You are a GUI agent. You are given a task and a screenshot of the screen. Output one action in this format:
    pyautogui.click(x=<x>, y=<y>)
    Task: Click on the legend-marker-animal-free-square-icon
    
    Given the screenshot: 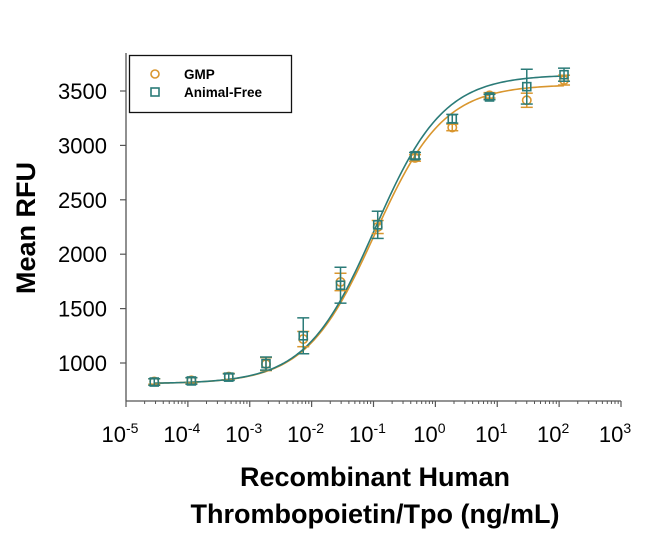 What is the action you would take?
    pyautogui.click(x=155, y=92)
    